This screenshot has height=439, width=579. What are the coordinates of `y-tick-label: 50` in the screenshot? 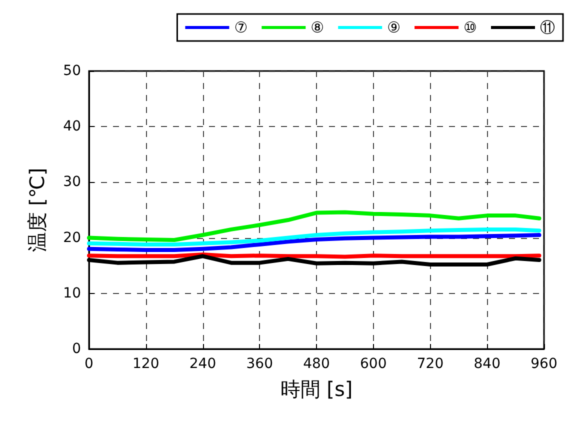 It's located at (72, 71).